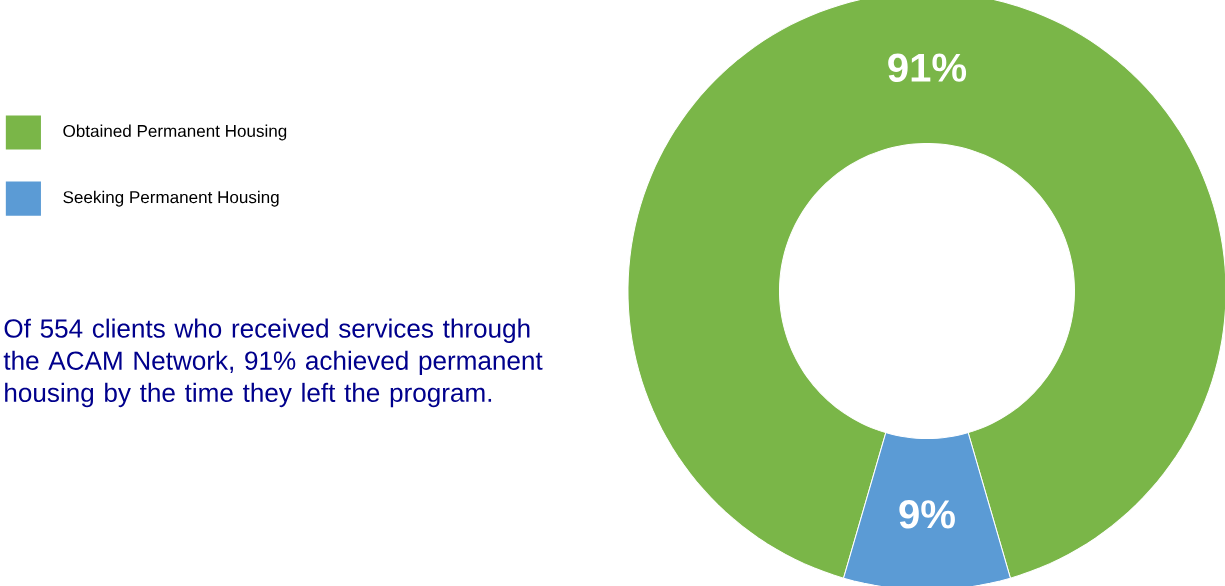 This screenshot has height=586, width=1225. What do you see at coordinates (927, 67) in the screenshot?
I see `data-label: 91%` at bounding box center [927, 67].